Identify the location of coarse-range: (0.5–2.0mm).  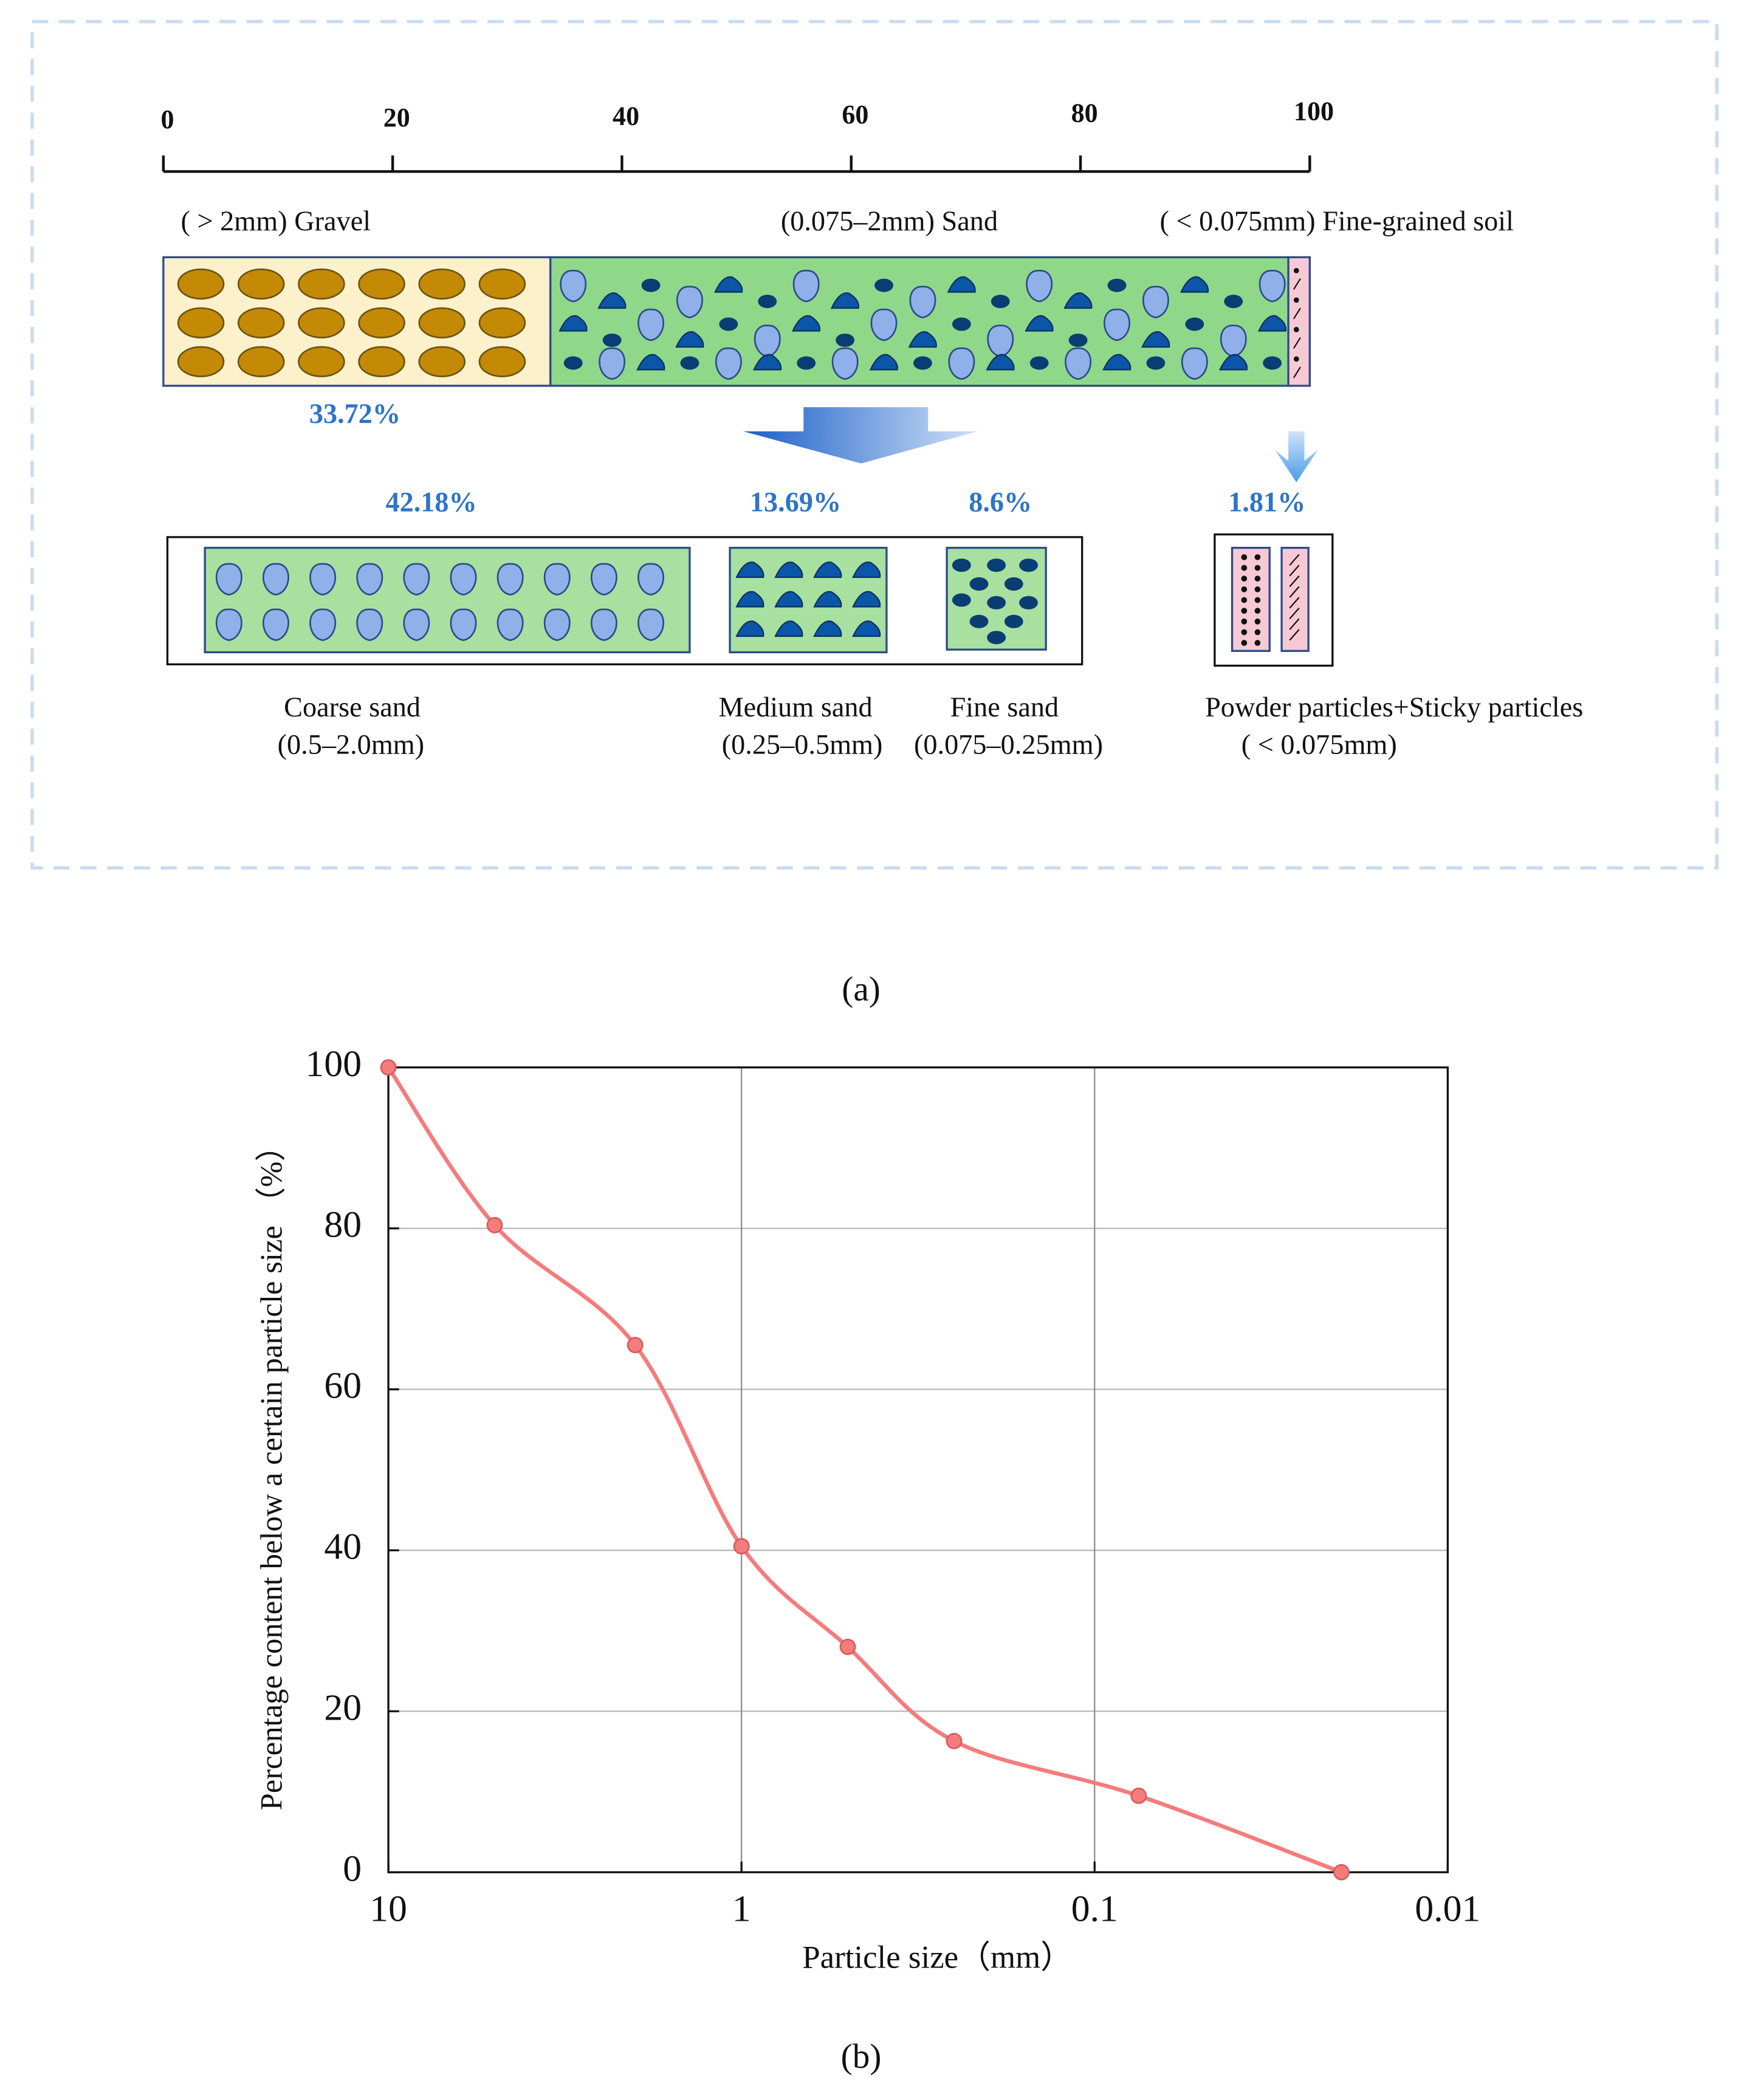
(351, 745).